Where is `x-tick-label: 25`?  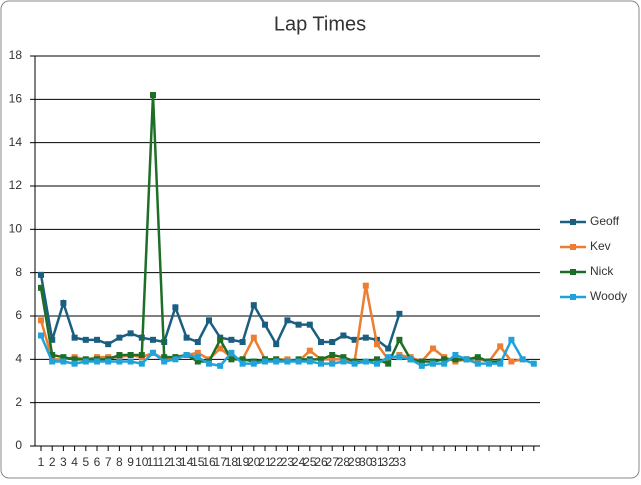
x-tick-label: 25 is located at coordinates (310, 462).